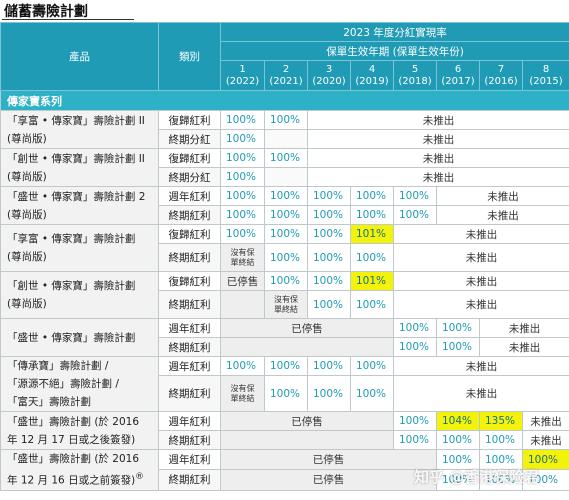 This screenshot has width=569, height=500. What do you see at coordinates (79, 56) in the screenshot?
I see `header-product: 產品` at bounding box center [79, 56].